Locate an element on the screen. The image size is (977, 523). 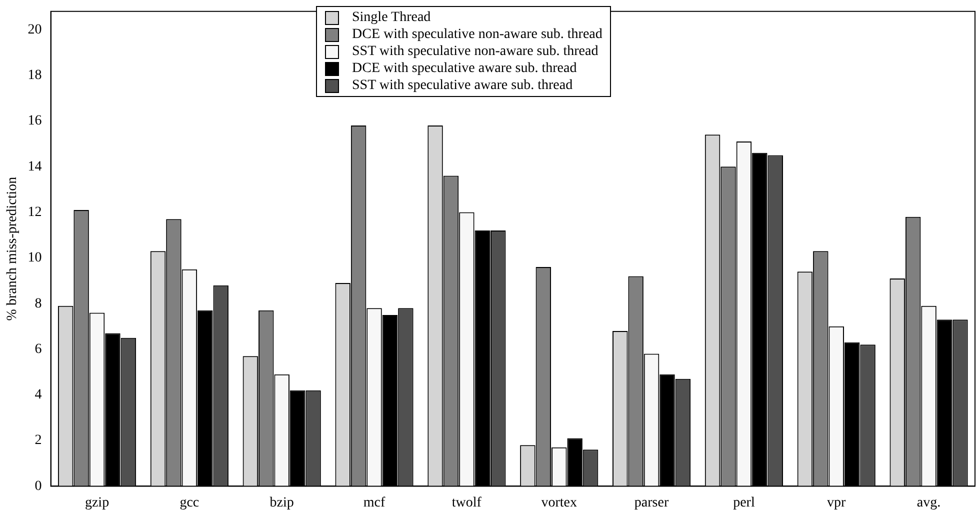
y-tick-label: 12 is located at coordinates (35, 212).